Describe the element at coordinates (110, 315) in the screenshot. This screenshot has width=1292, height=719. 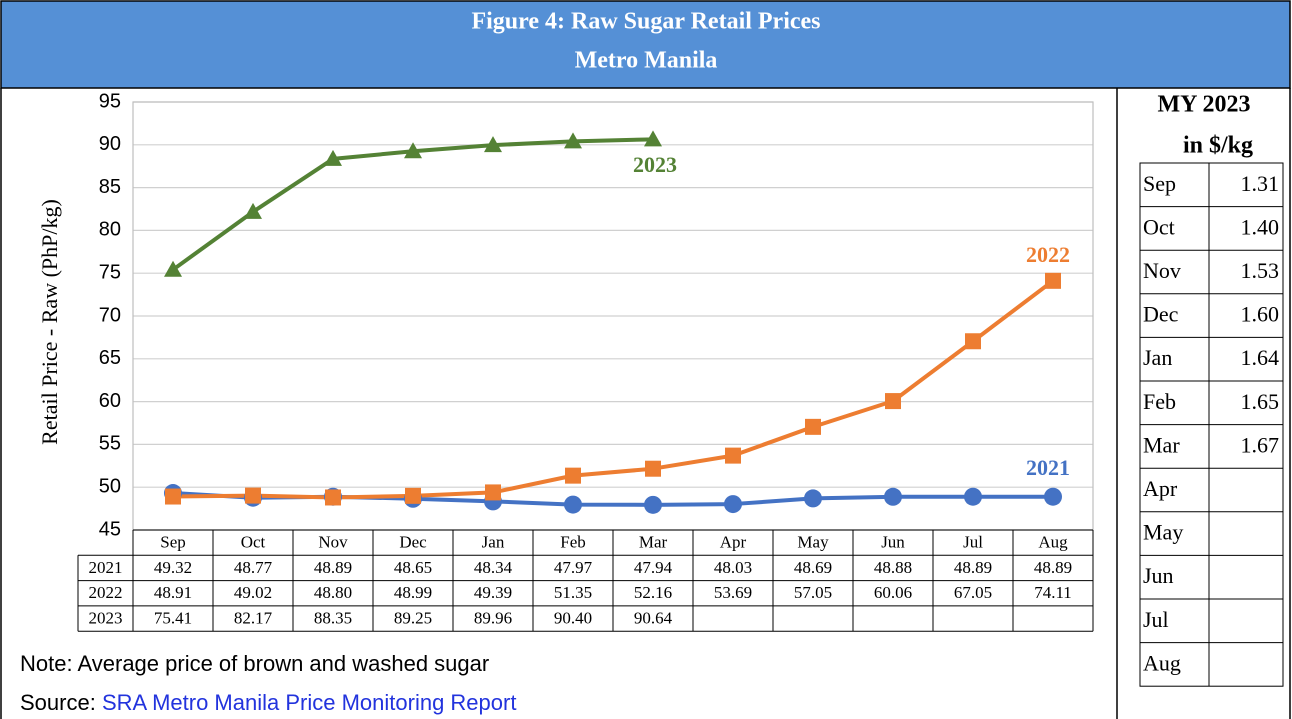
I see `y-tick-label: 70` at that location.